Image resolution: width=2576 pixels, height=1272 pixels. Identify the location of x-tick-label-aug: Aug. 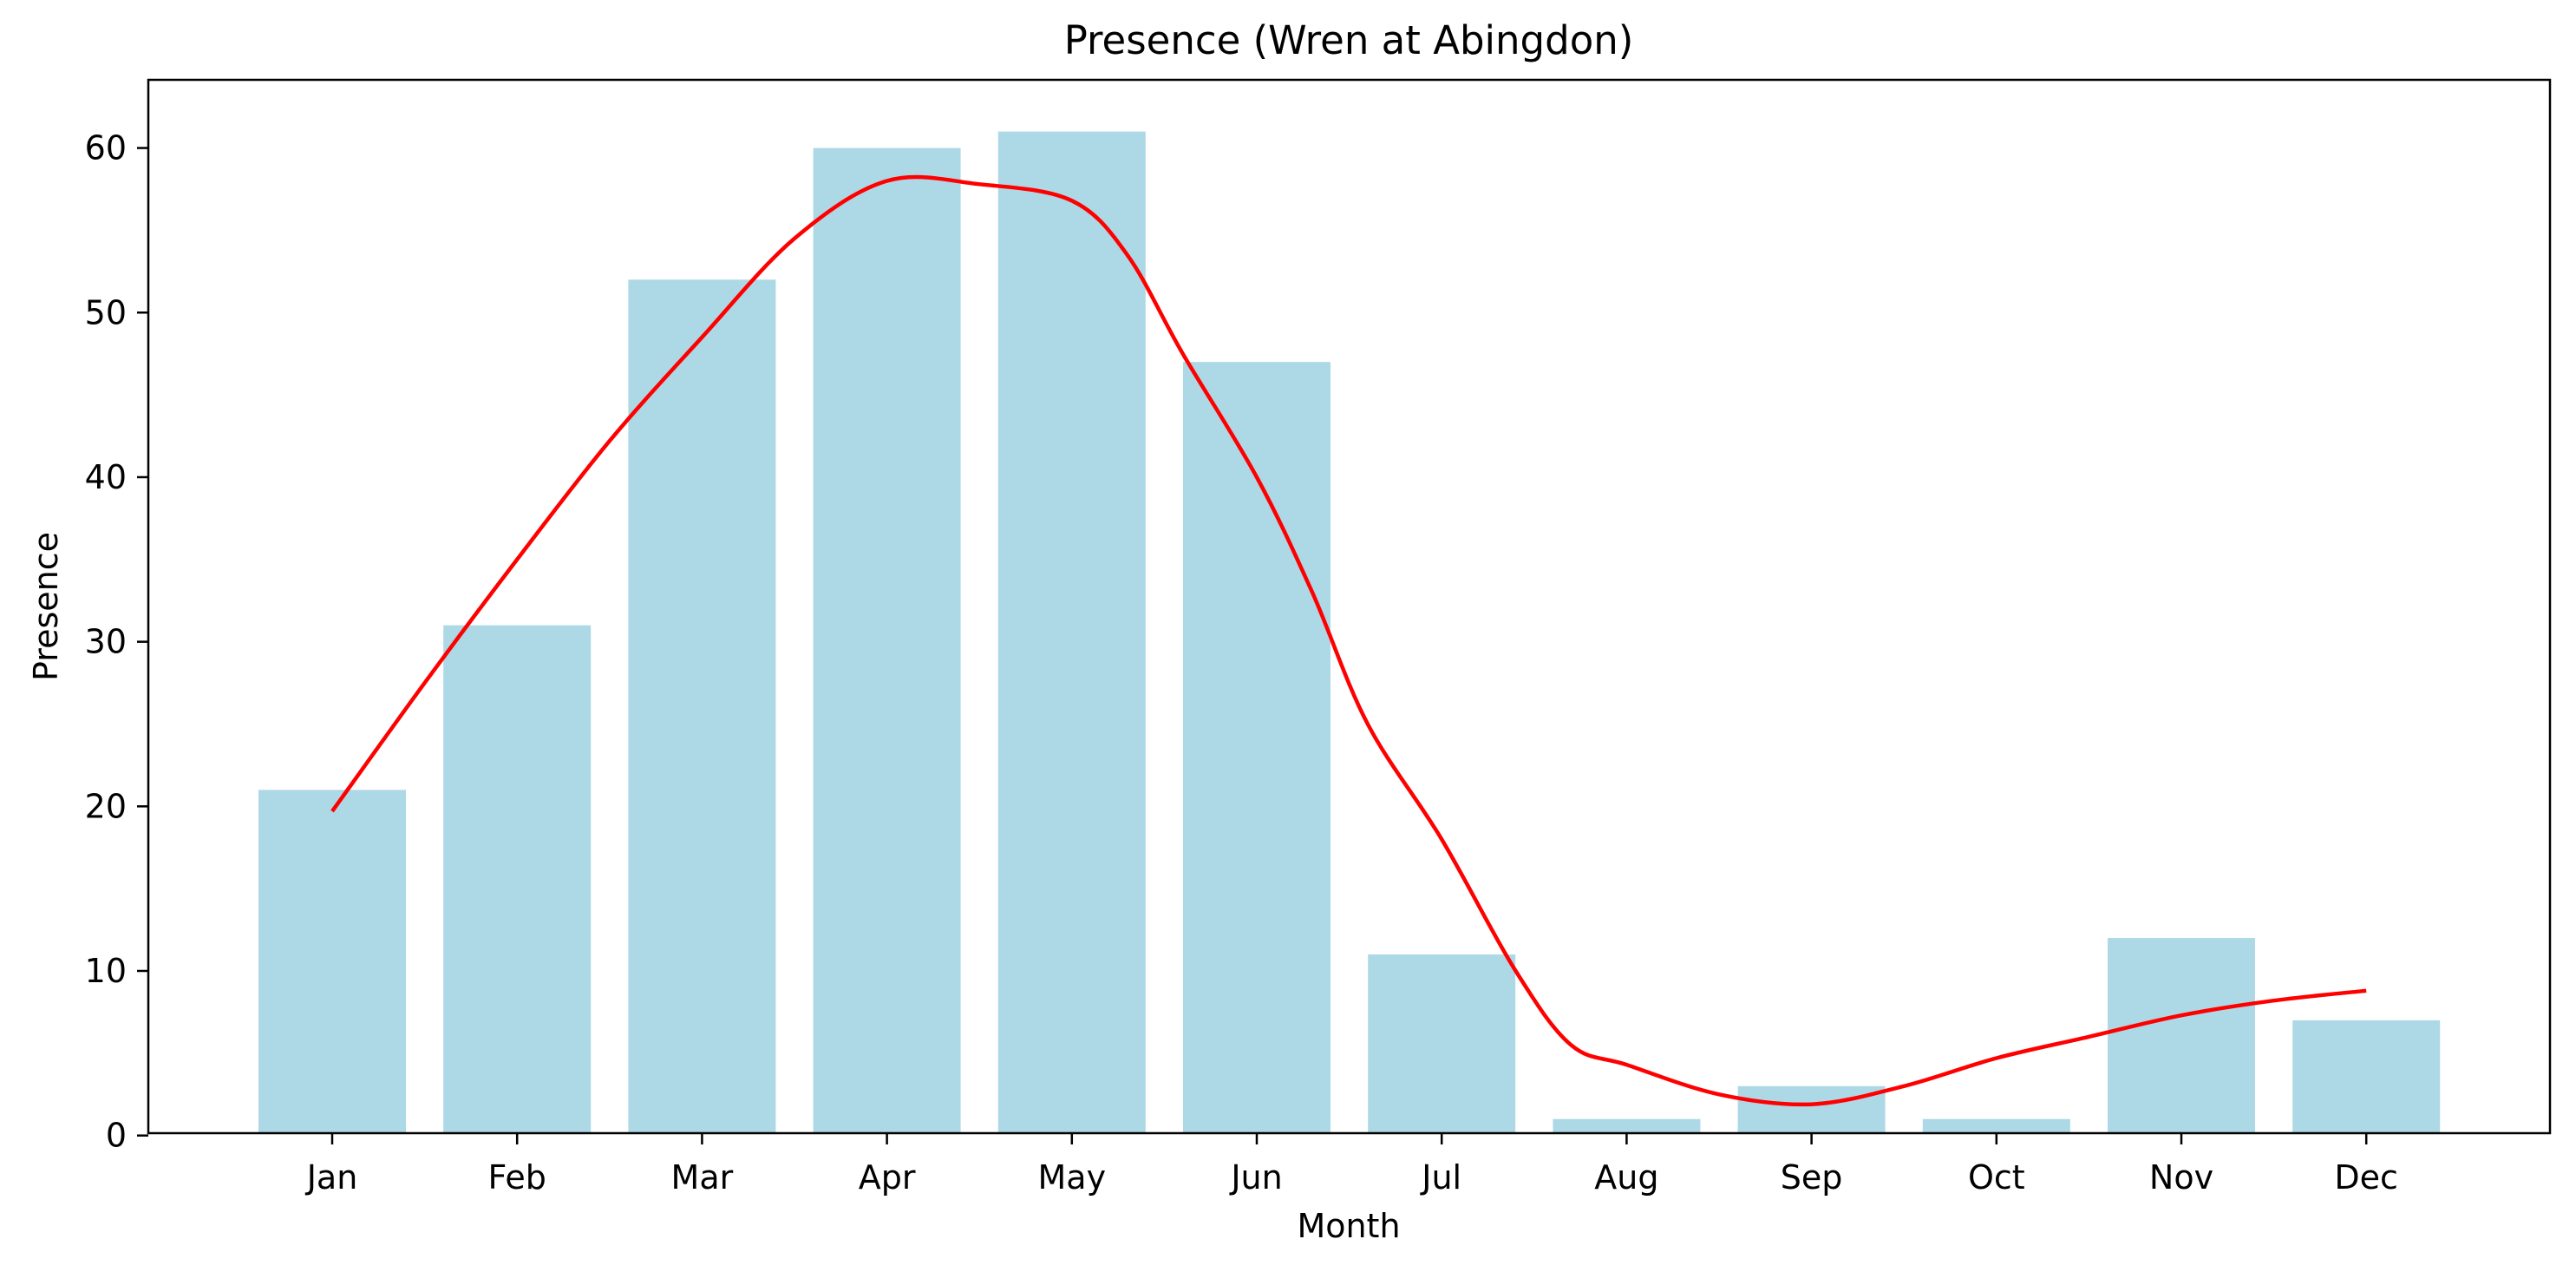
(1626, 1177).